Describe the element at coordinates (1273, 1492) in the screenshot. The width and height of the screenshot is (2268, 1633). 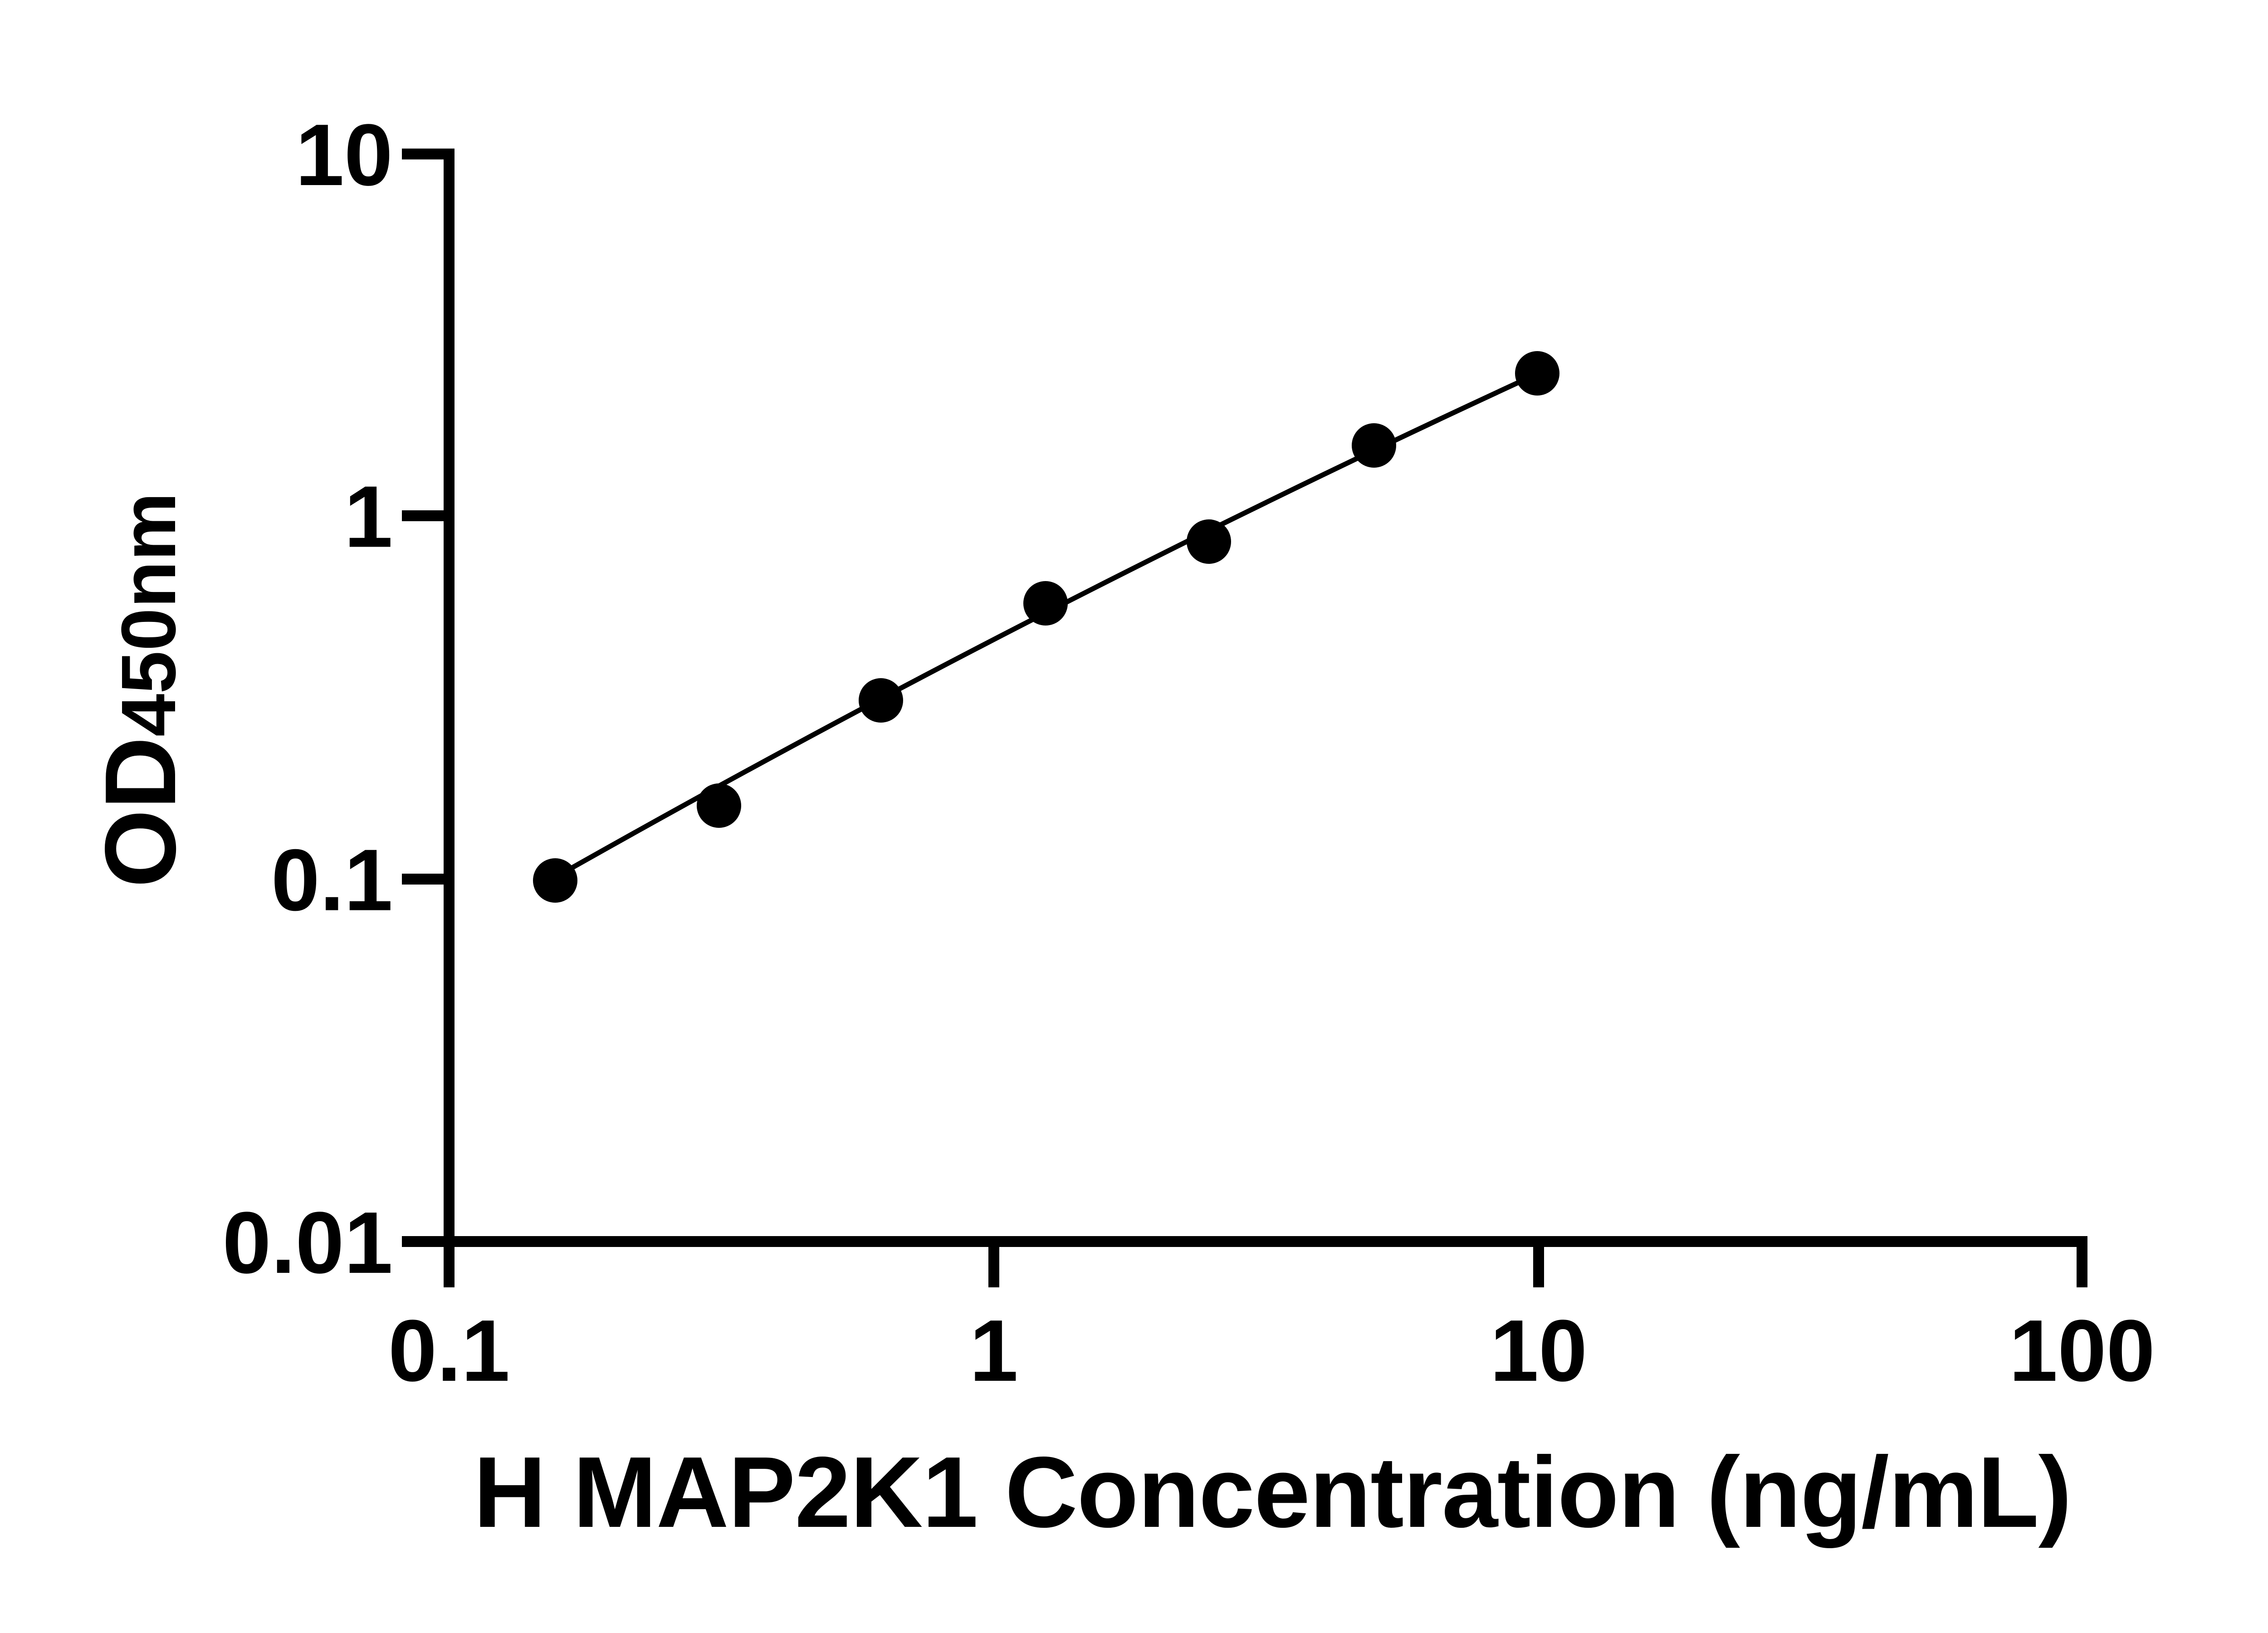
I see `svg-text: H MAP2K1 Concentration (ng/mL)` at that location.